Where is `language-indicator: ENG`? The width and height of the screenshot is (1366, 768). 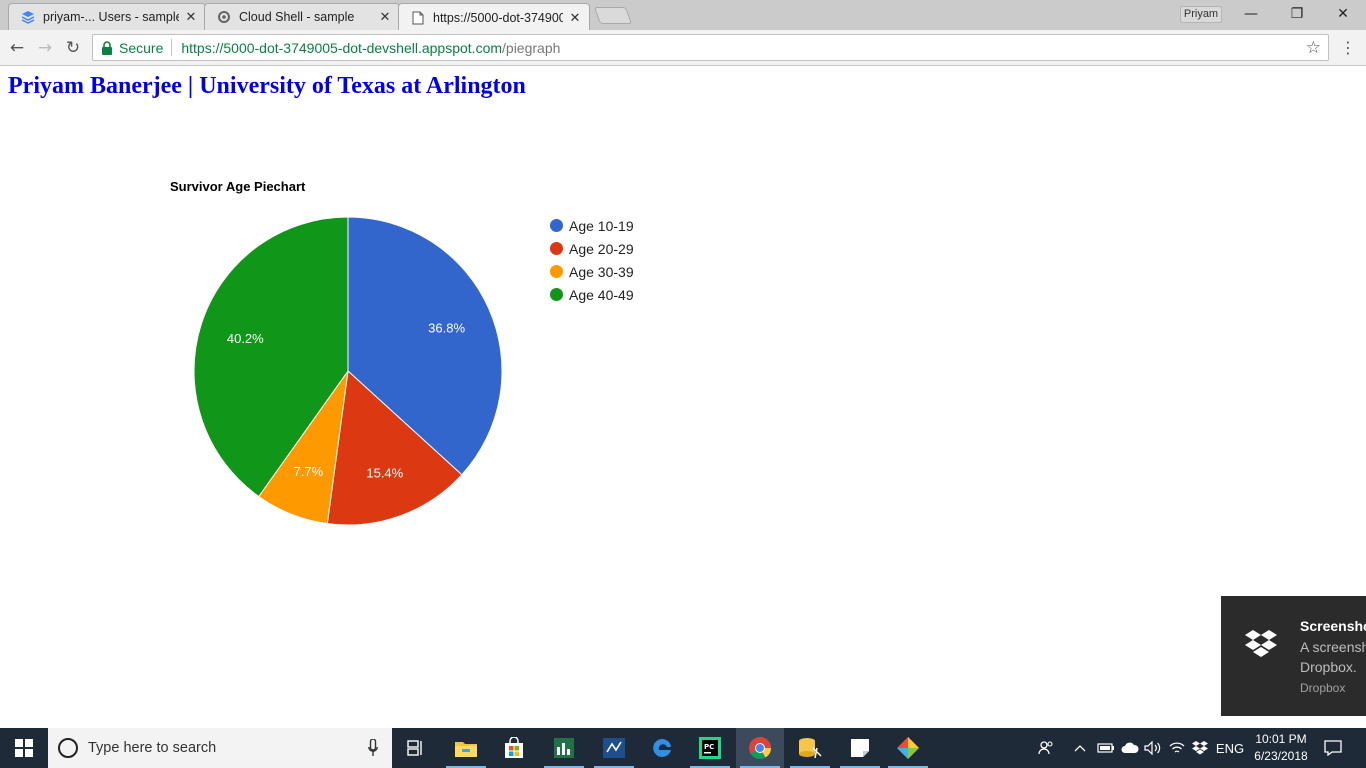
language-indicator: ENG is located at coordinates (1230, 748).